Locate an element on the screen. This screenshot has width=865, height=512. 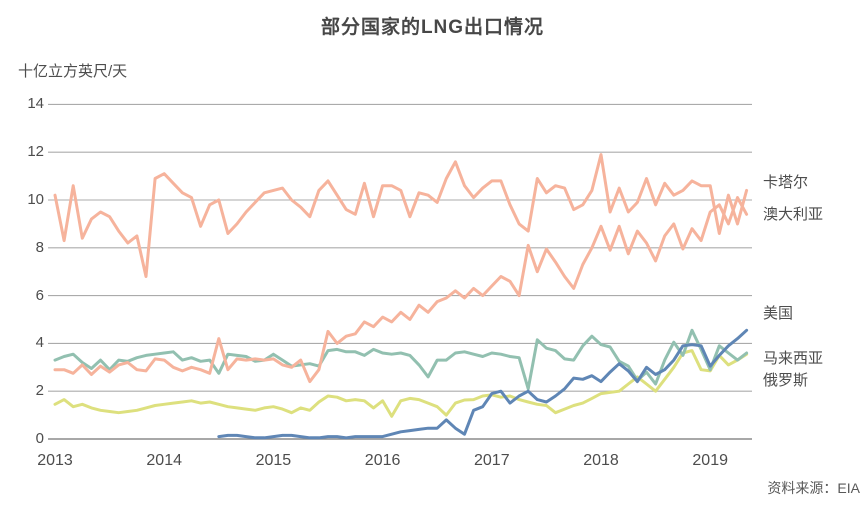
x-tick-label: 2014 is located at coordinates (164, 460).